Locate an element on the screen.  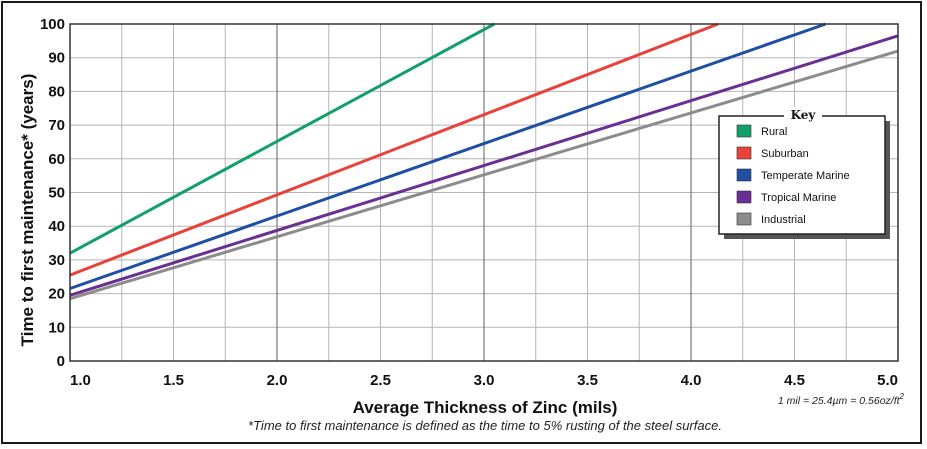
legend-title-bg is located at coordinates (803, 115).